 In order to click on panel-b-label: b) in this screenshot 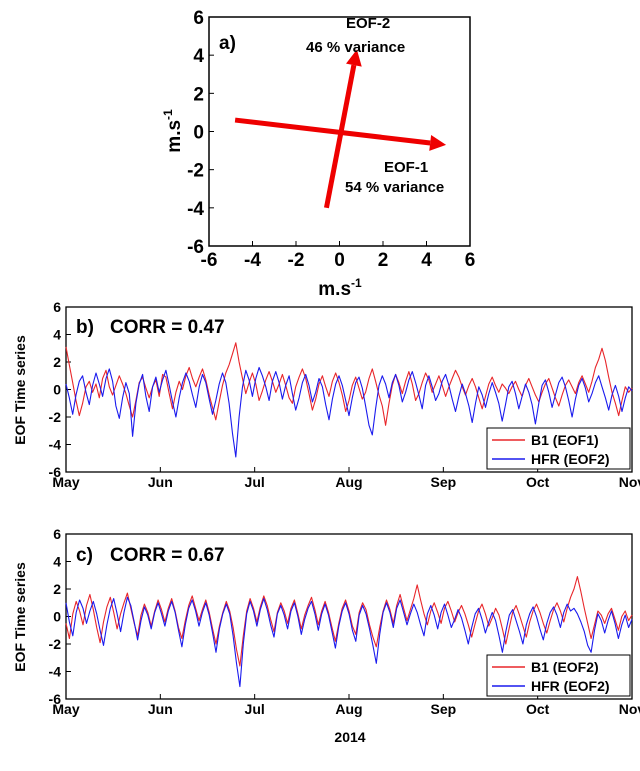, I will do `click(85, 327)`.